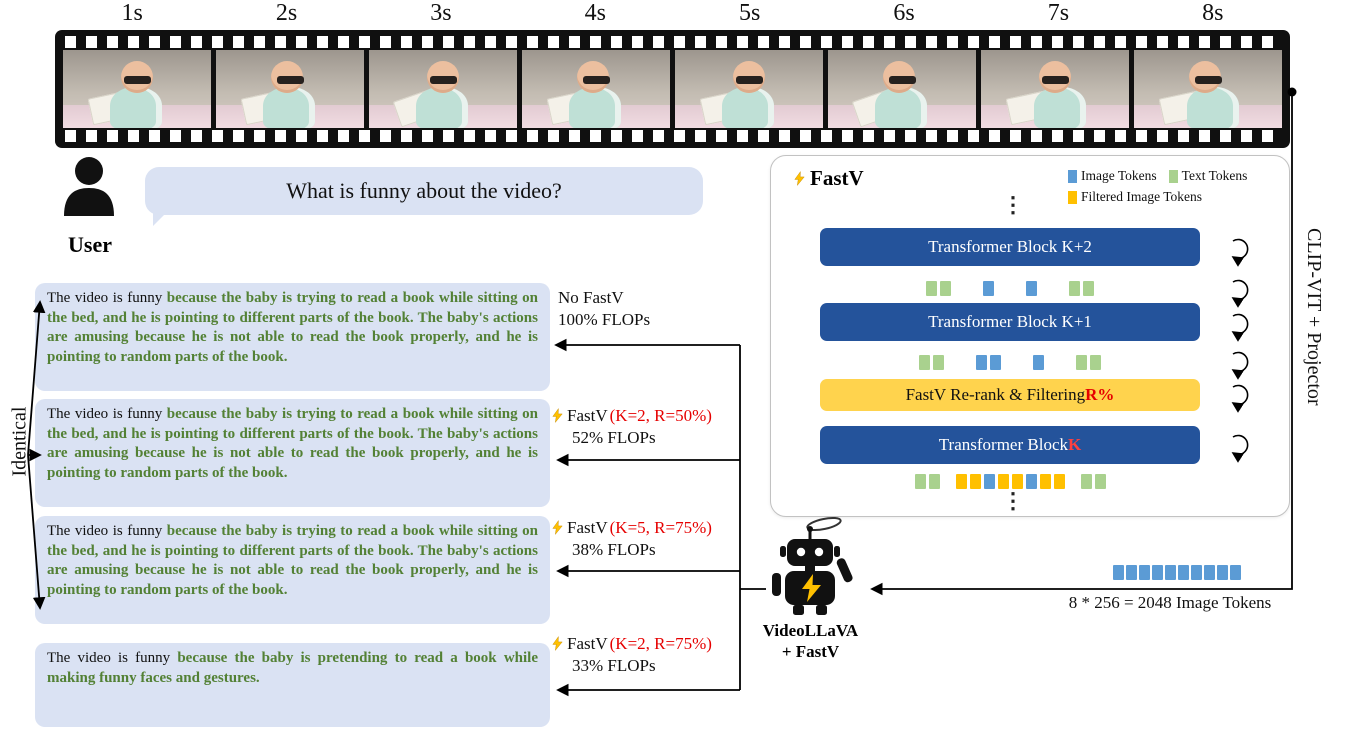  What do you see at coordinates (1213, 13) in the screenshot?
I see `timestamp-label: 8s` at bounding box center [1213, 13].